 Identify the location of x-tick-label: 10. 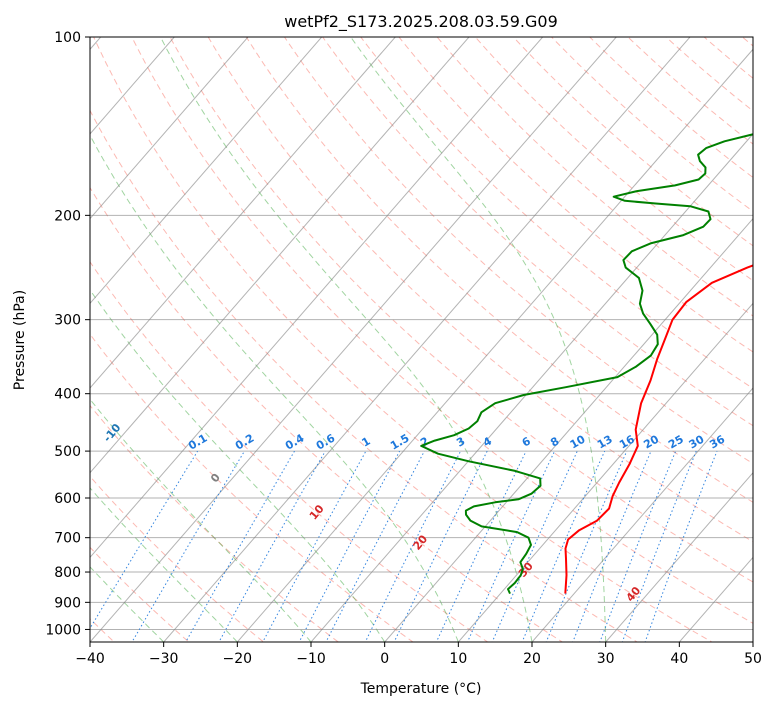
(458, 659).